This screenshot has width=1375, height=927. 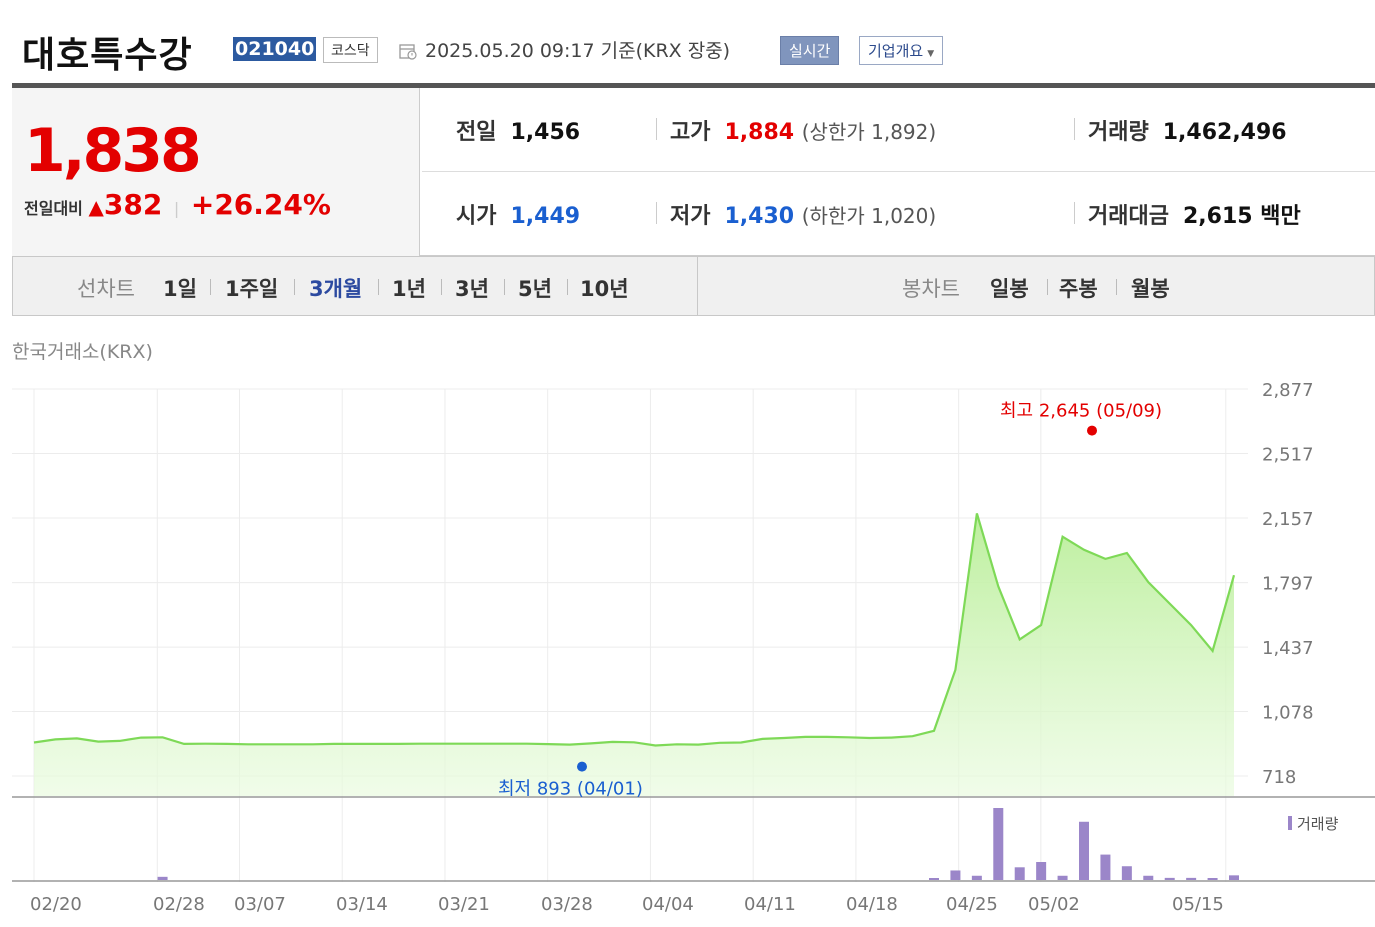 What do you see at coordinates (260, 904) in the screenshot?
I see `x-tick-label: 03/07` at bounding box center [260, 904].